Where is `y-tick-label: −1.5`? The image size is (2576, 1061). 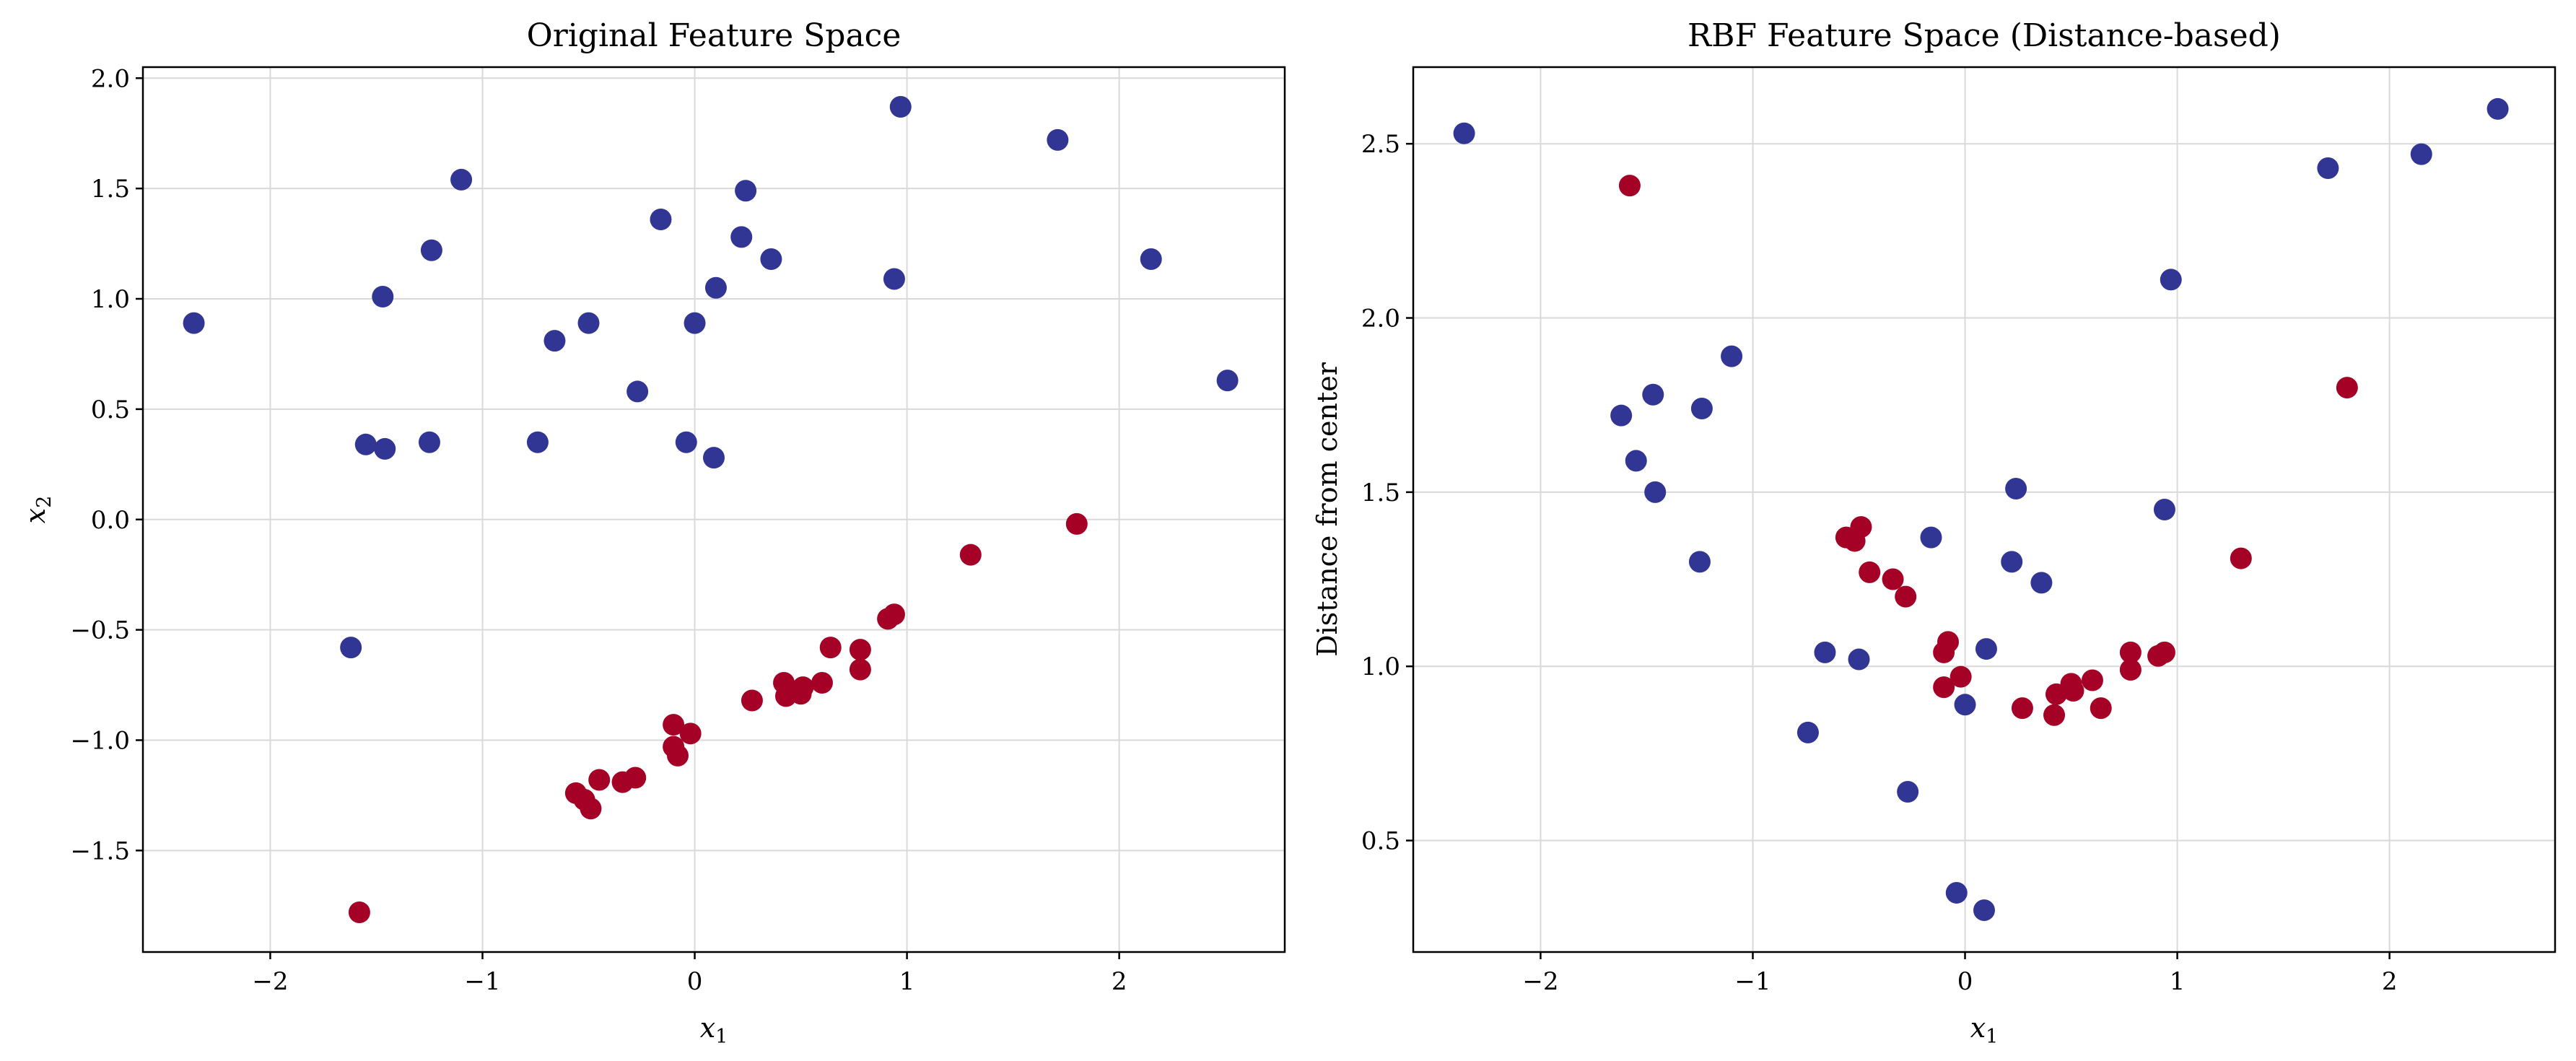 y-tick-label: −1.5 is located at coordinates (100, 851).